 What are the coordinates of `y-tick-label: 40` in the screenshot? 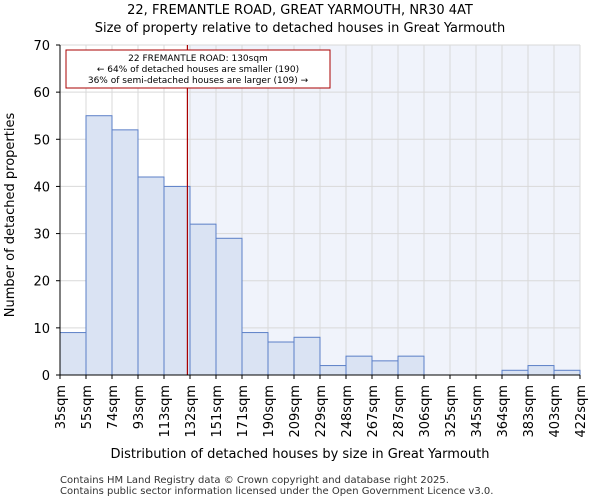 It's located at (41, 187).